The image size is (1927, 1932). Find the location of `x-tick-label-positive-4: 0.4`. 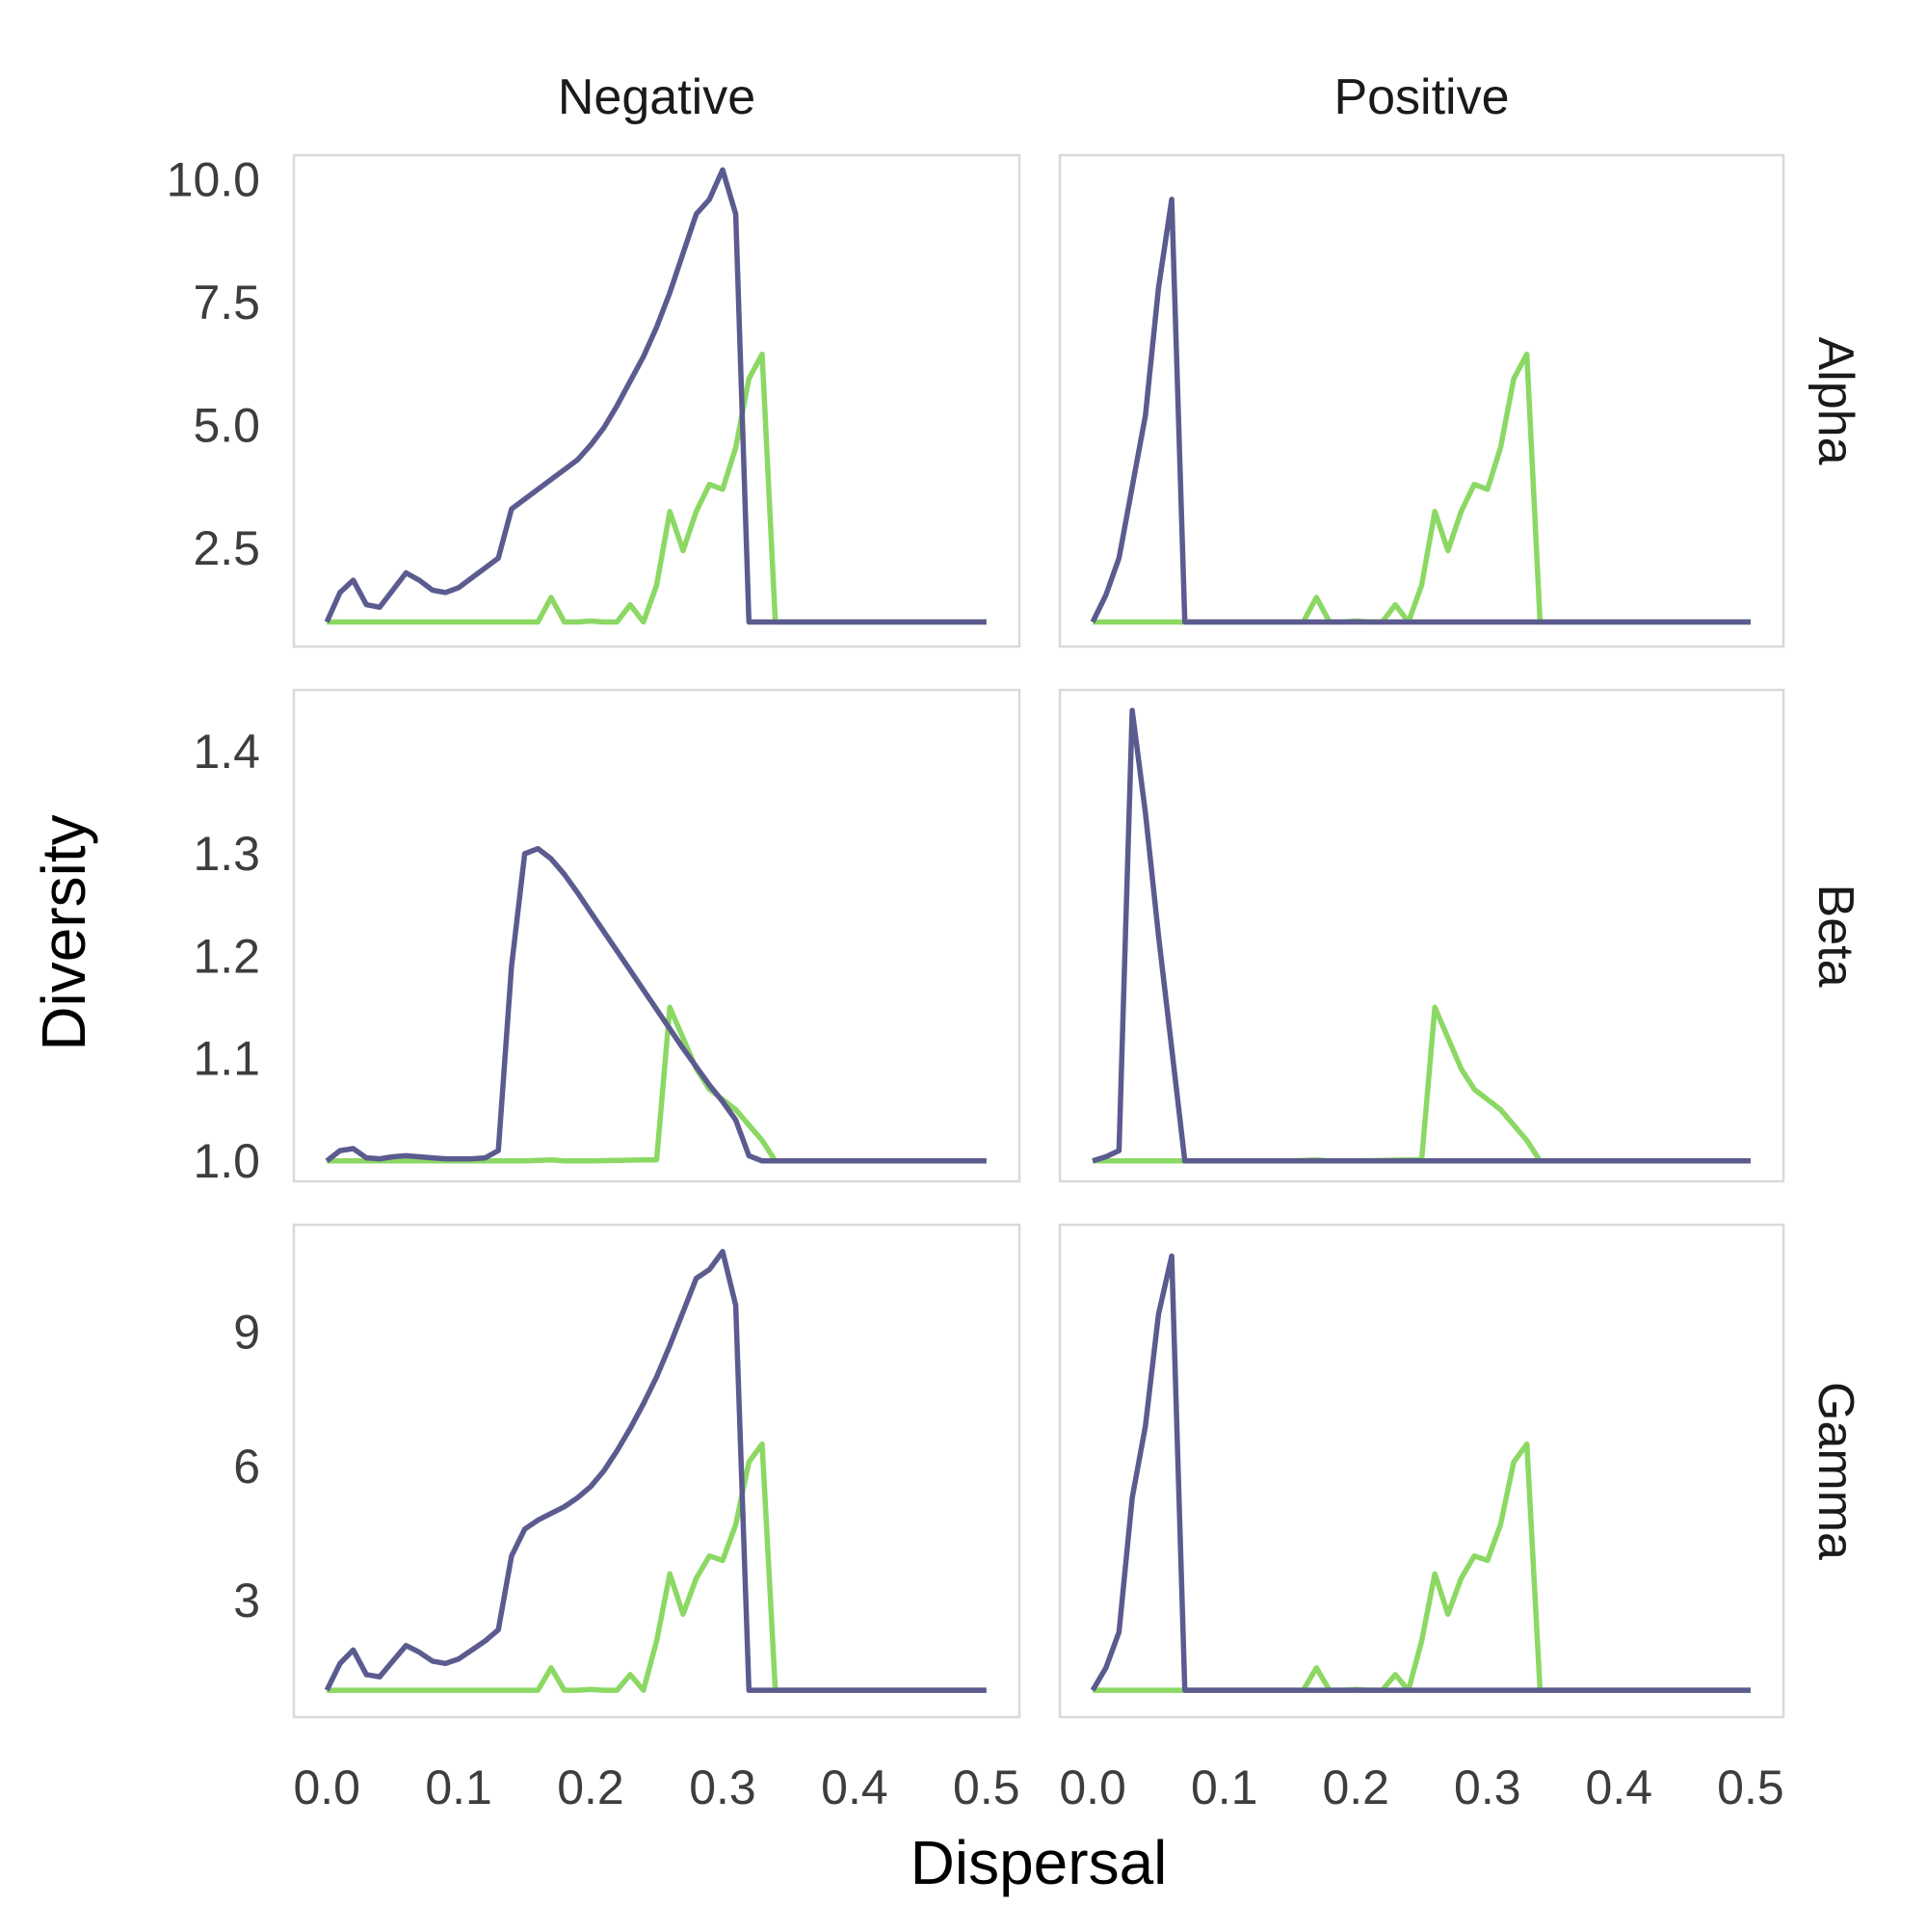

x-tick-label-positive-4: 0.4 is located at coordinates (1620, 1787).